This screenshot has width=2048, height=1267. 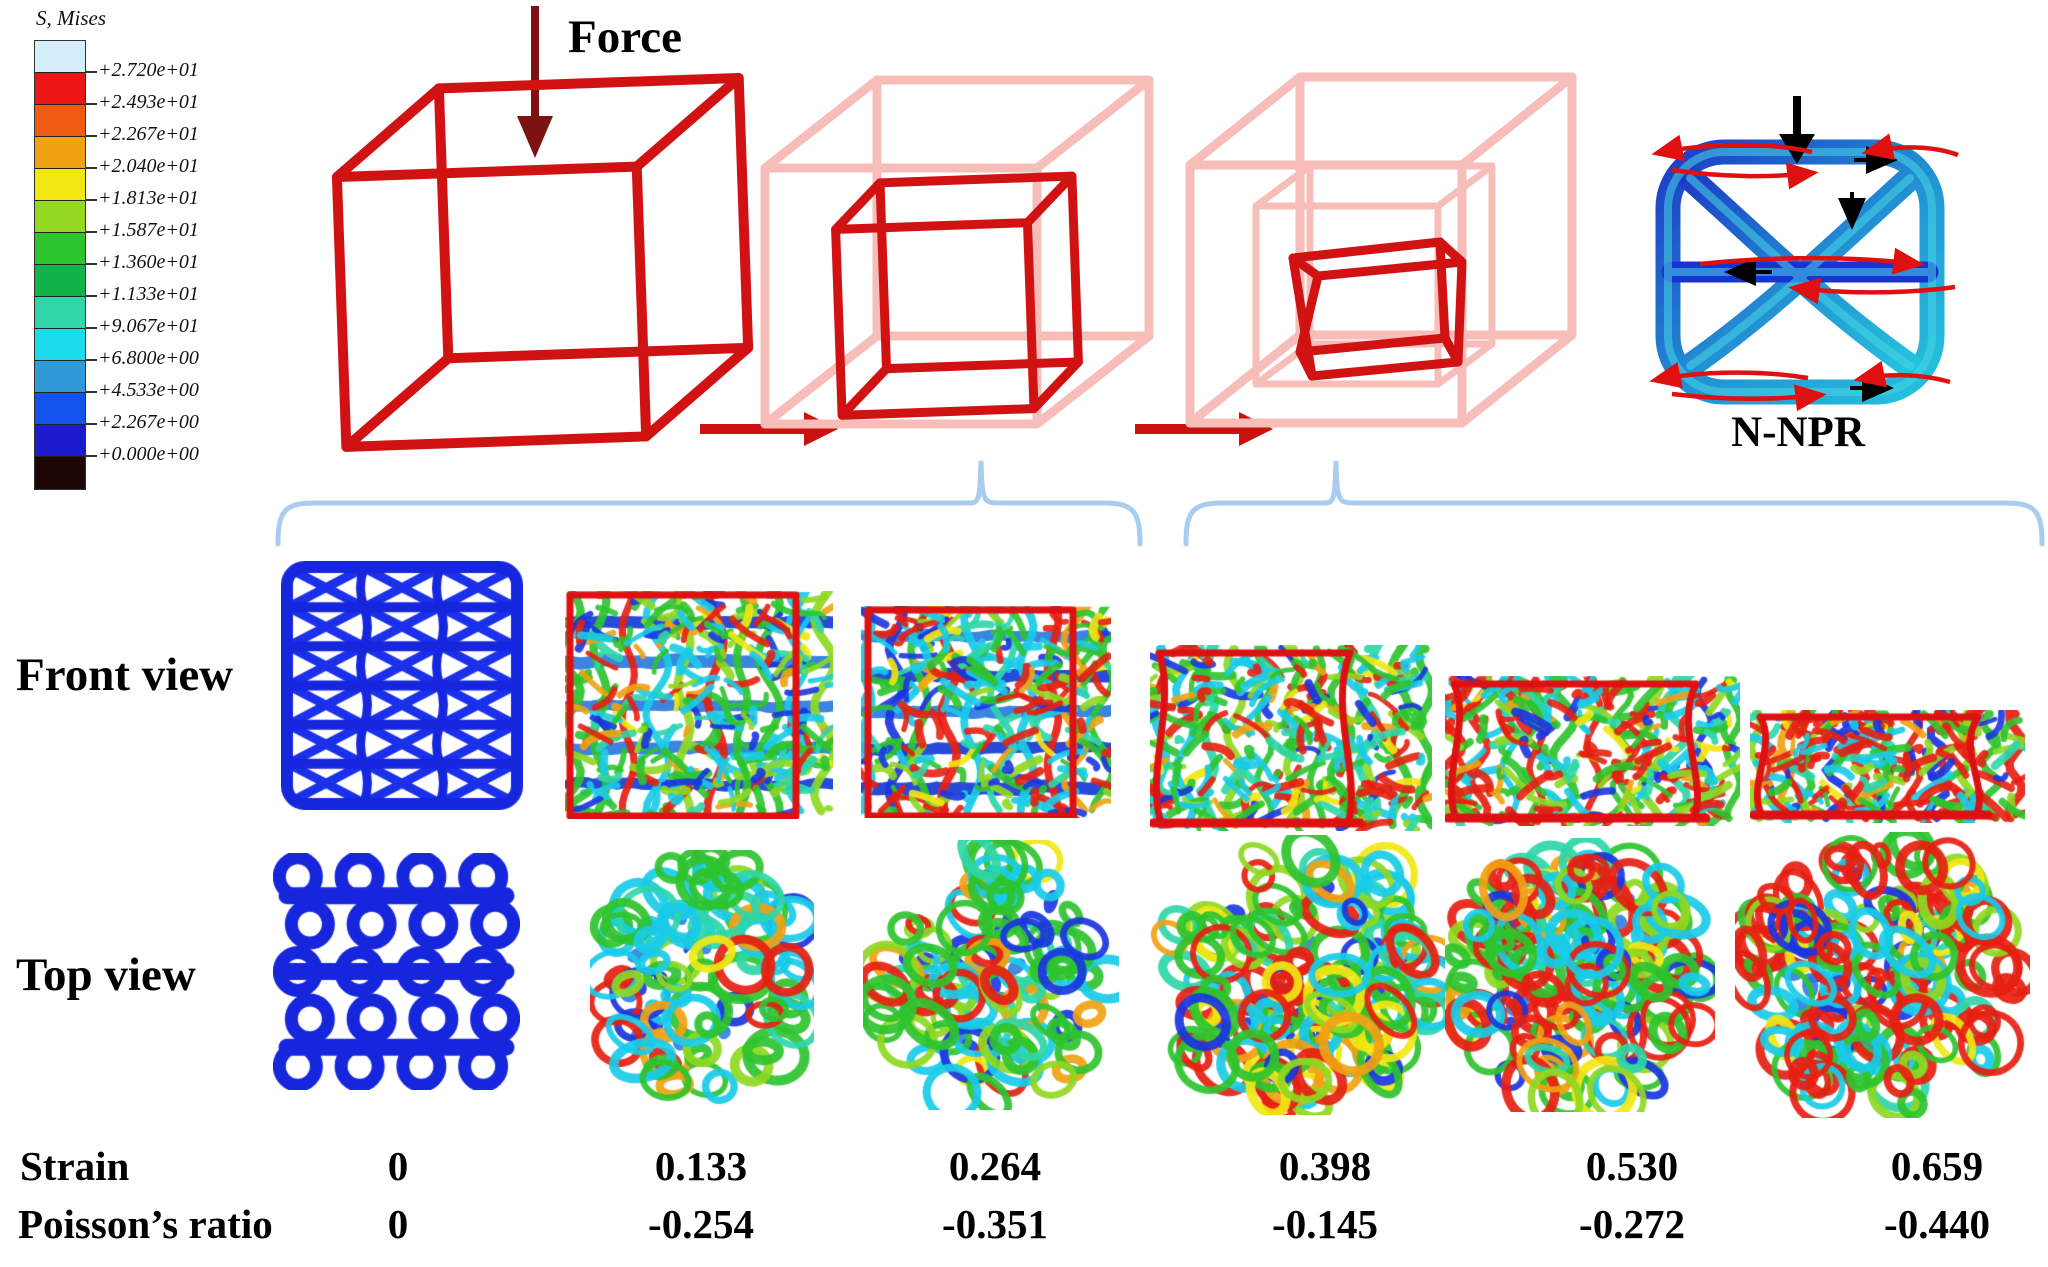 I want to click on legend-tick-label: +6.800e+00, so click(x=142, y=358).